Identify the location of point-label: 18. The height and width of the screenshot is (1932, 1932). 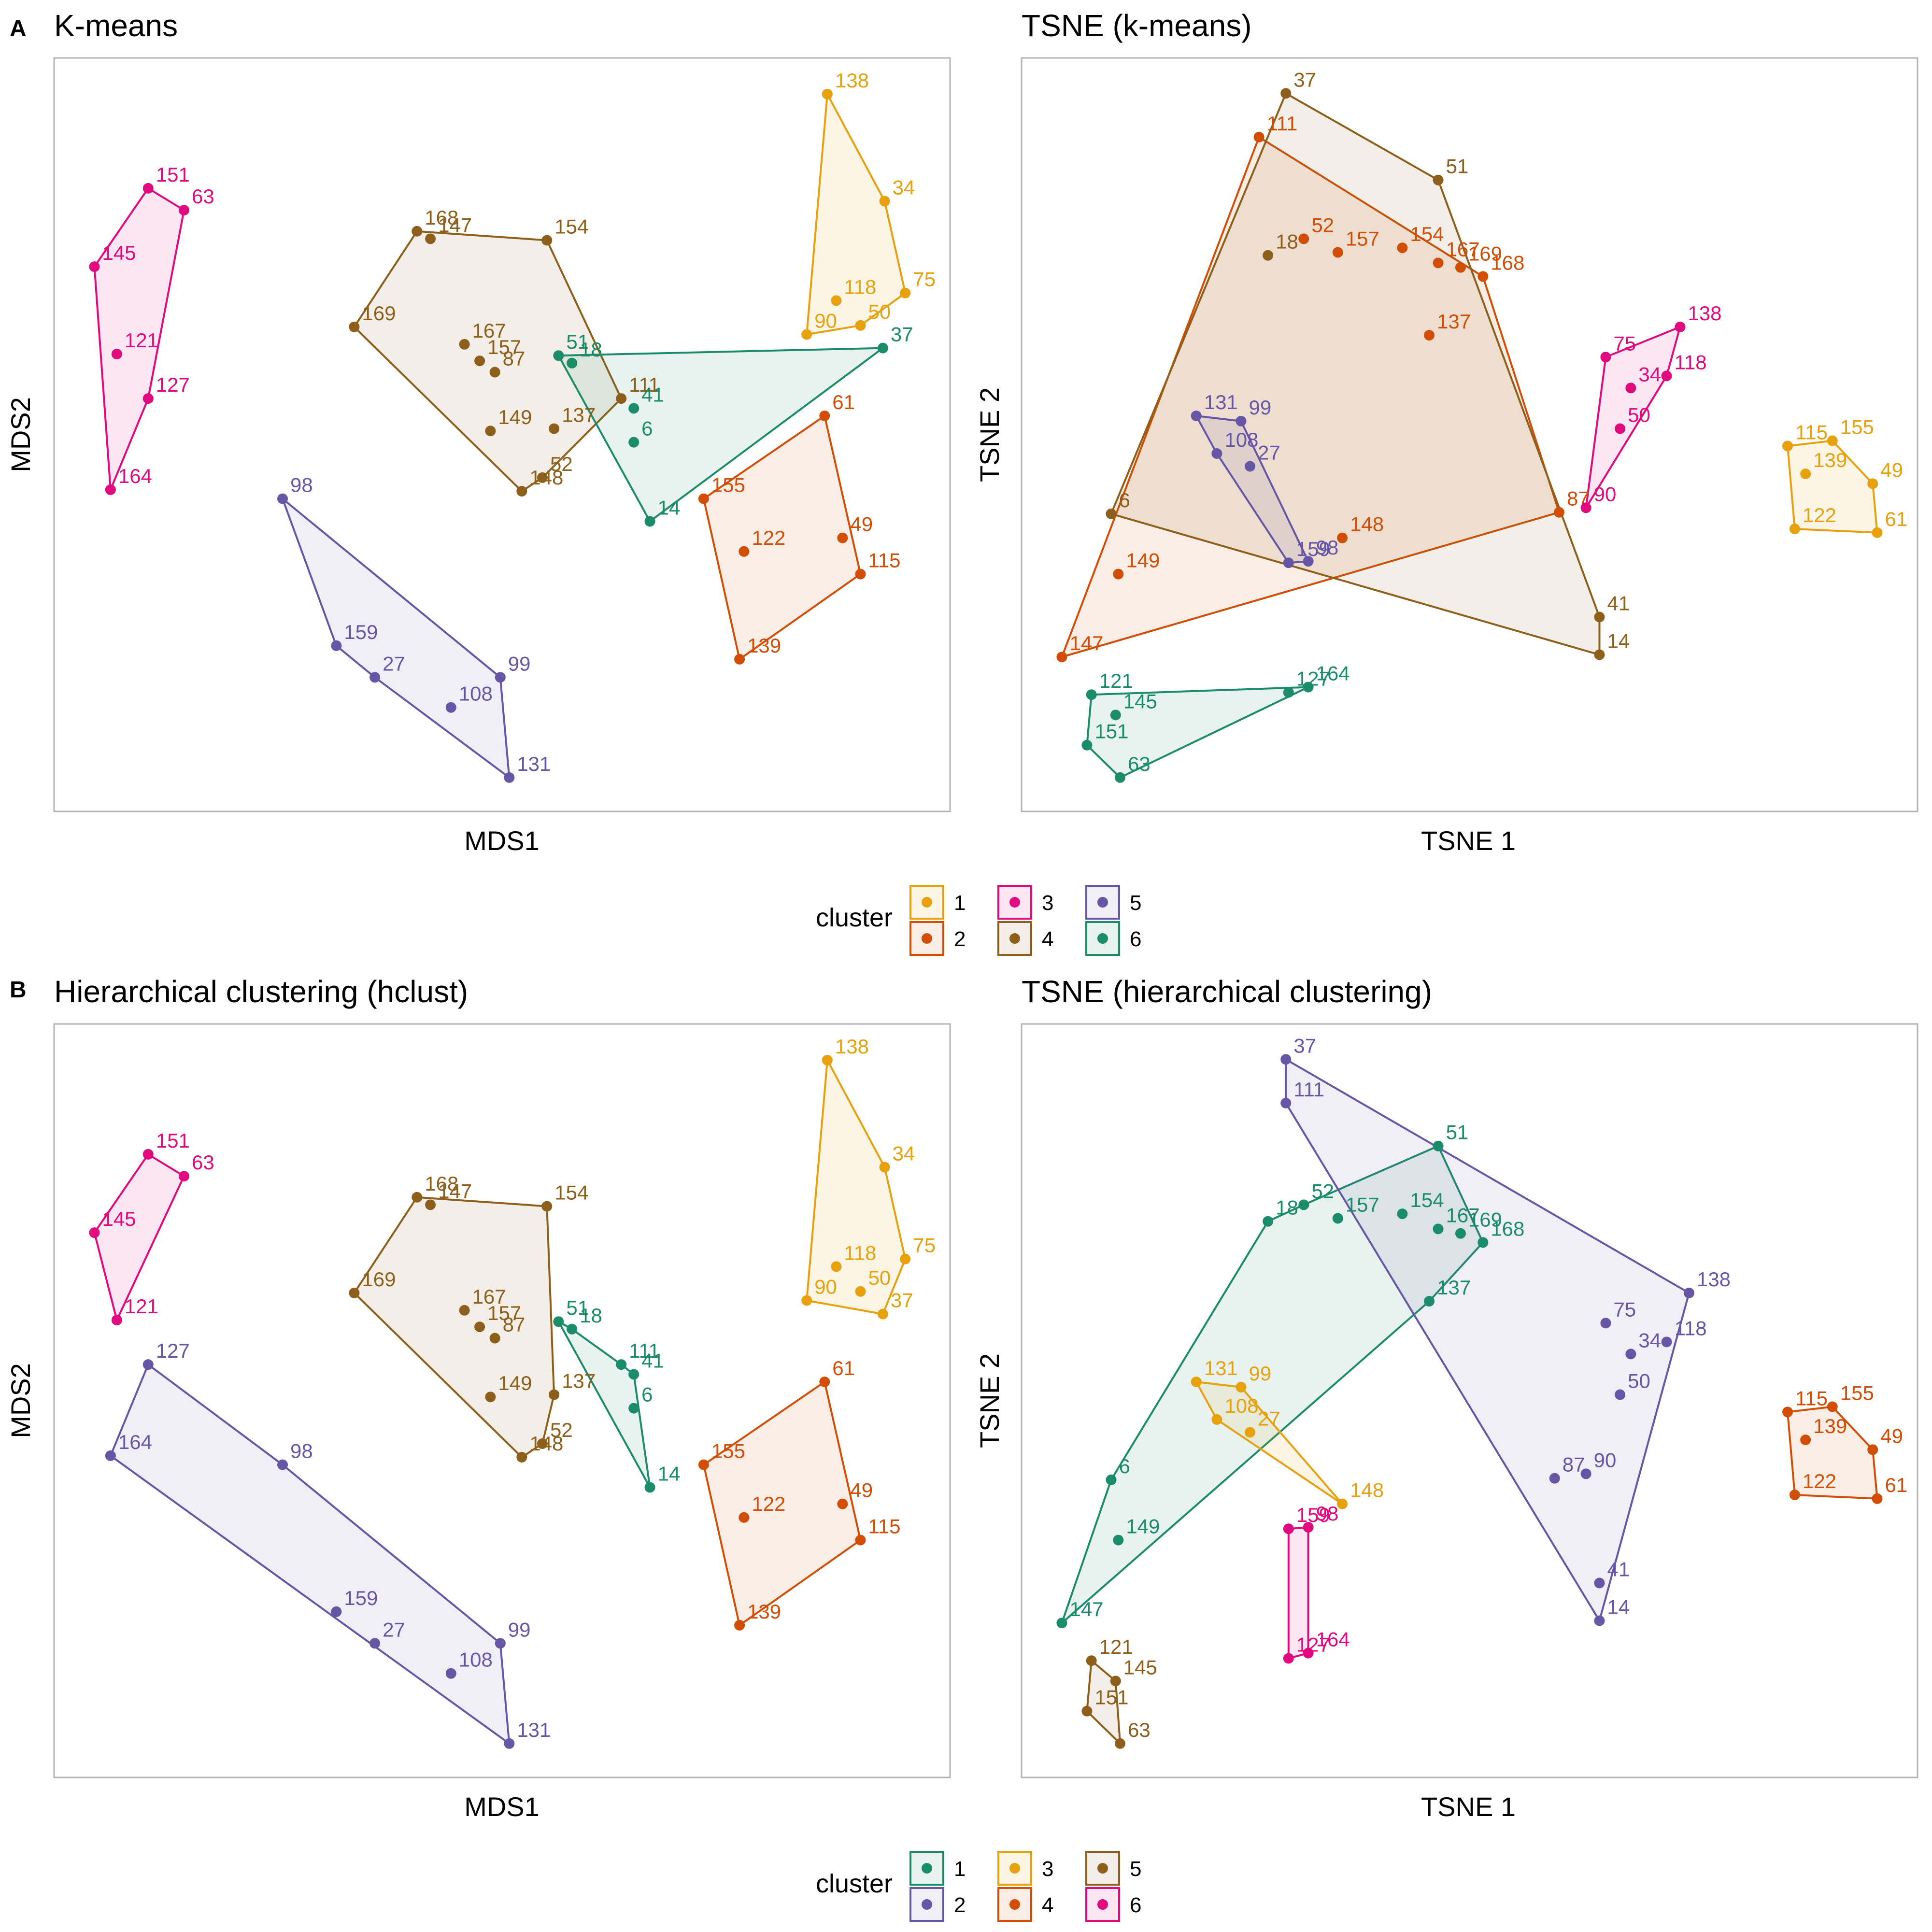
(1287, 241).